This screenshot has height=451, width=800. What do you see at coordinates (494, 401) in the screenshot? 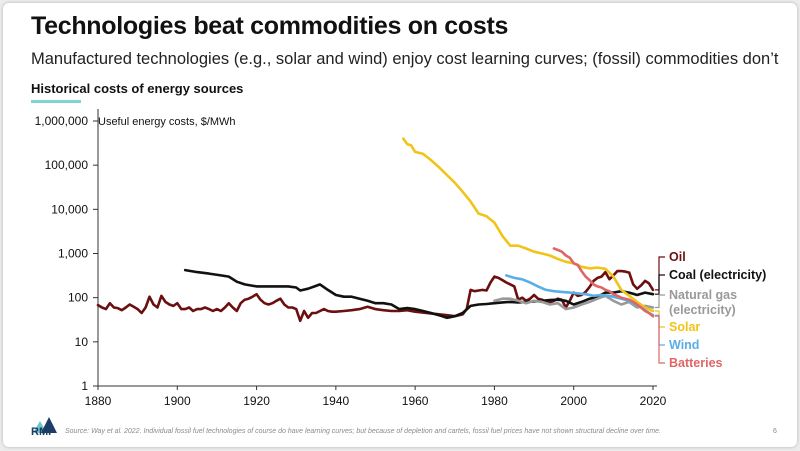
I see `x-tick-label: 1980` at bounding box center [494, 401].